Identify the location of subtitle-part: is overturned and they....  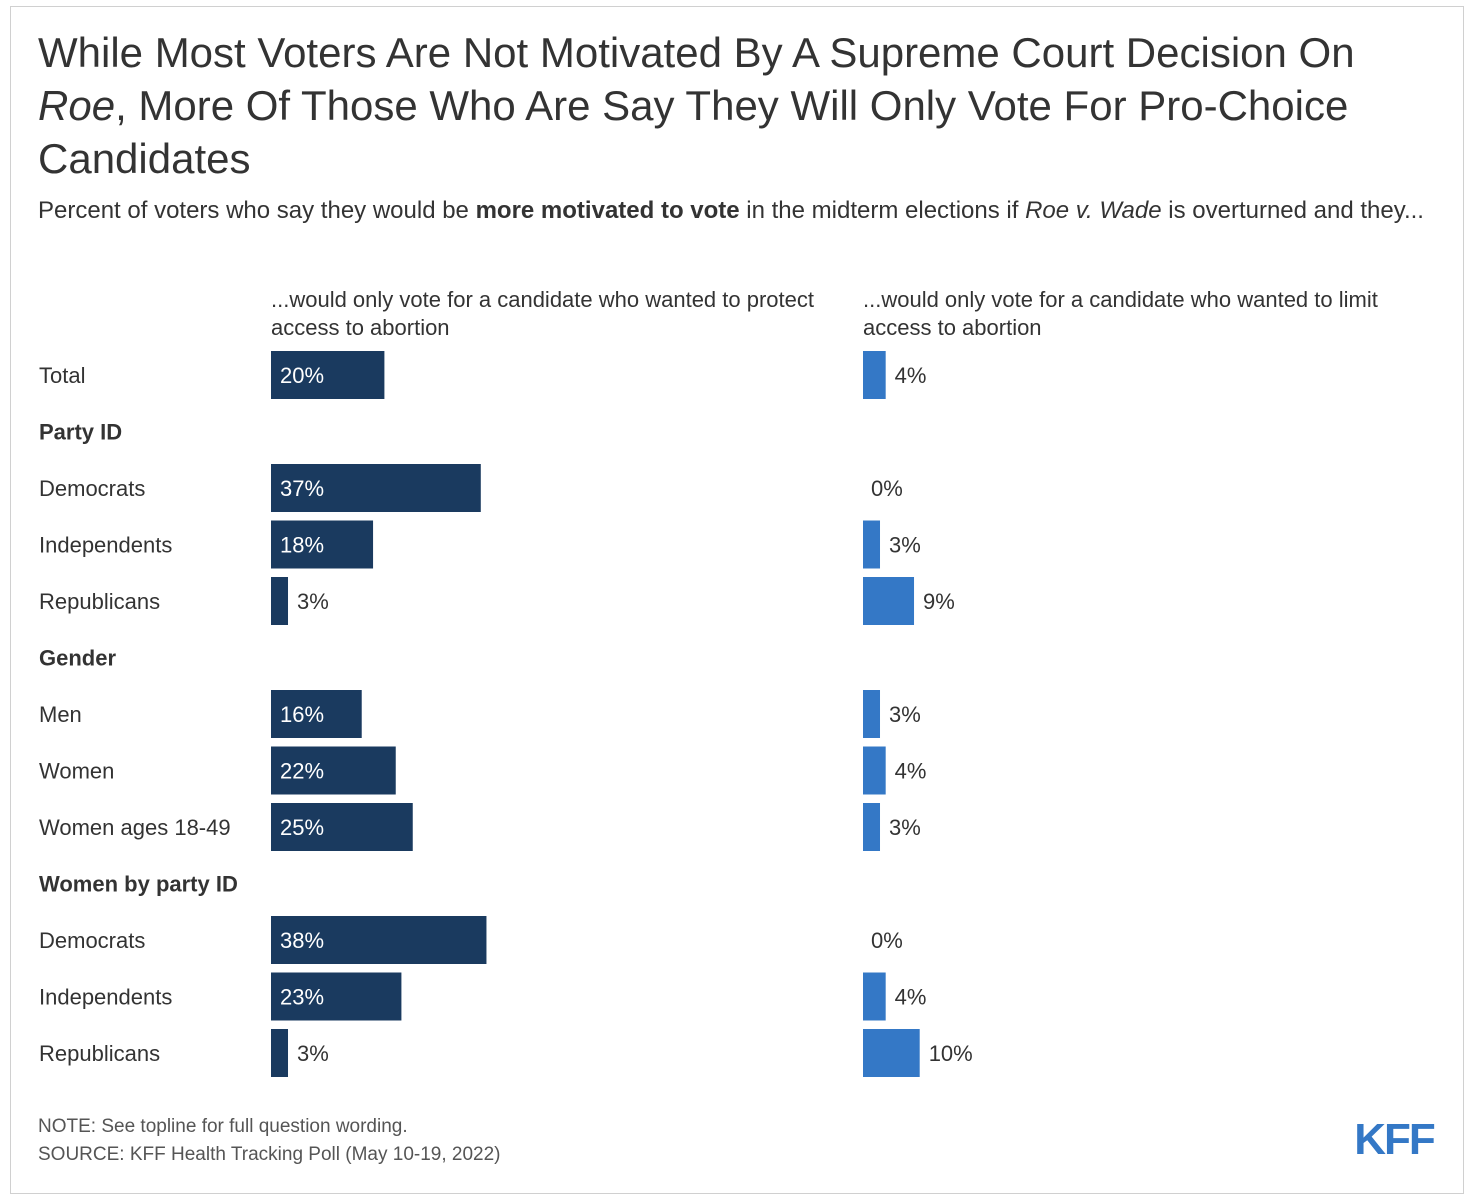
(1292, 210).